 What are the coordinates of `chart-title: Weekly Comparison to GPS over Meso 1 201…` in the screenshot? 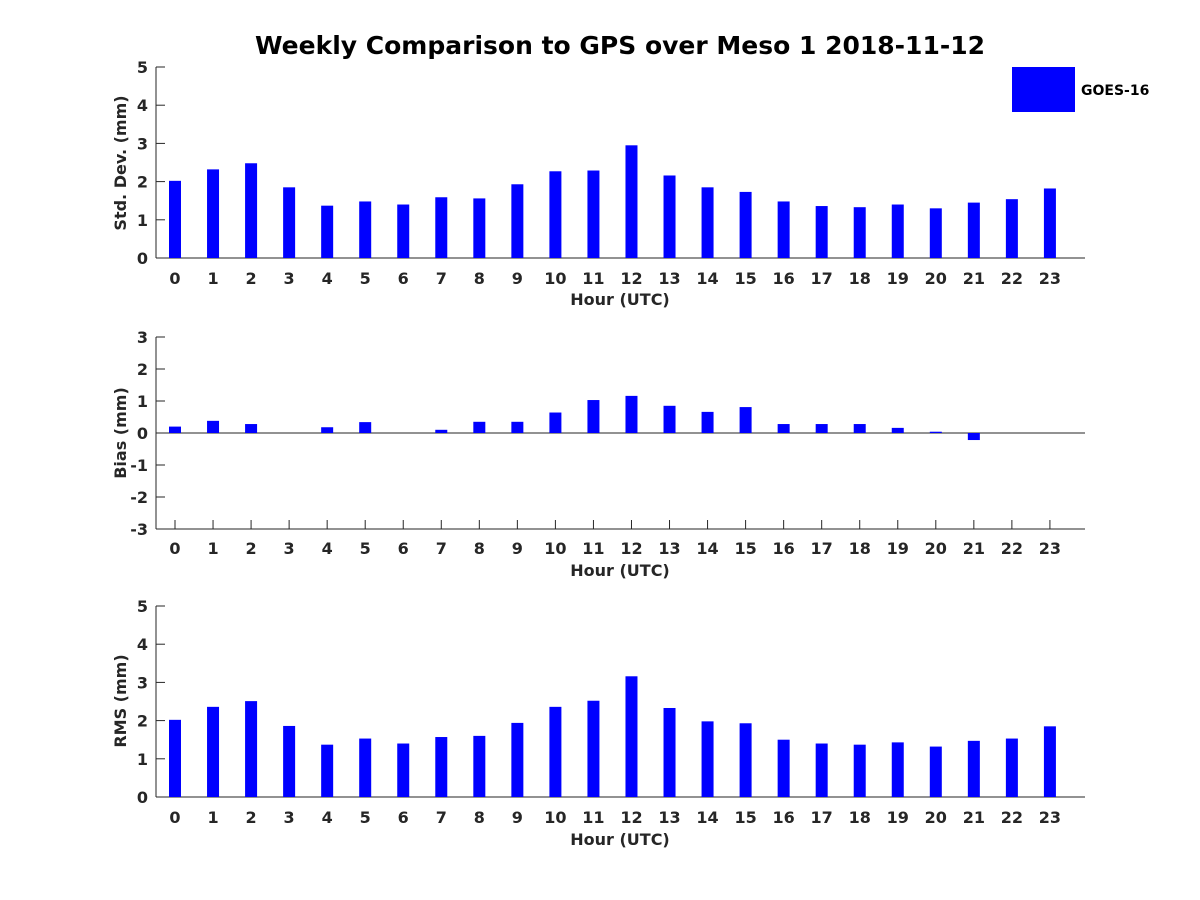 It's located at (620, 45).